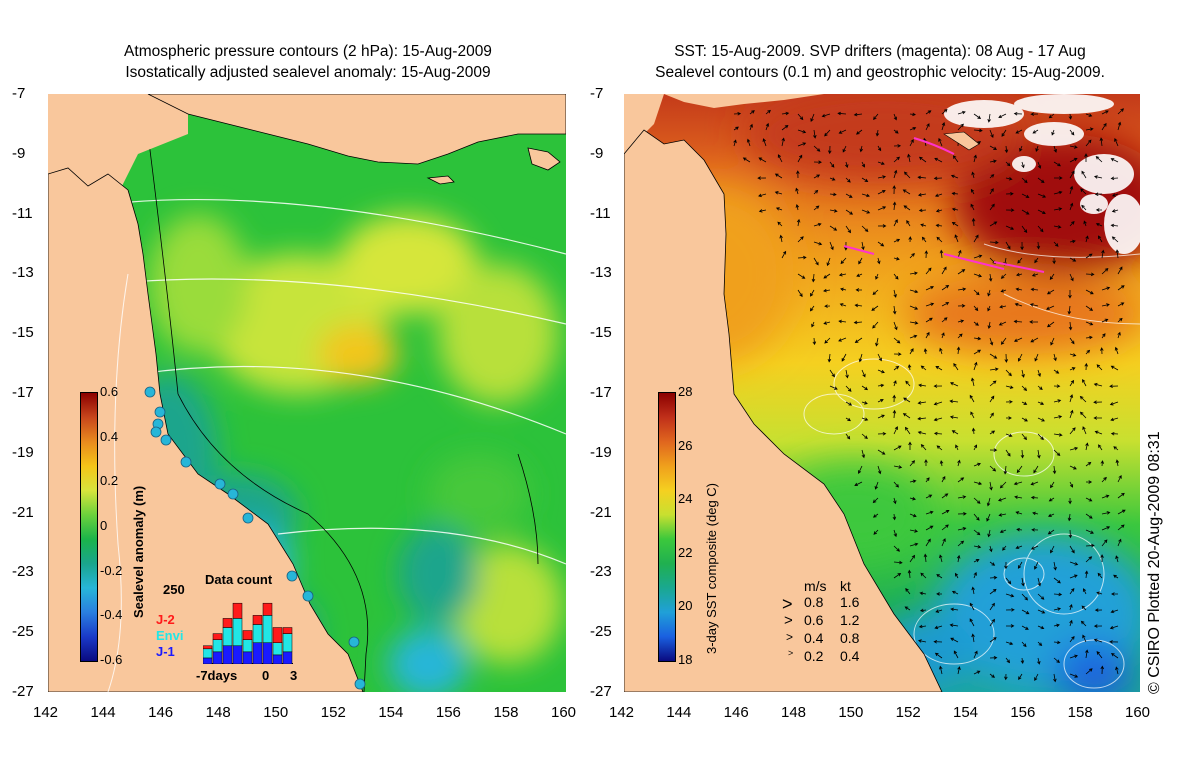 The image size is (1200, 780). What do you see at coordinates (814, 656) in the screenshot?
I see `velocity-key-ms-value: 0.2` at bounding box center [814, 656].